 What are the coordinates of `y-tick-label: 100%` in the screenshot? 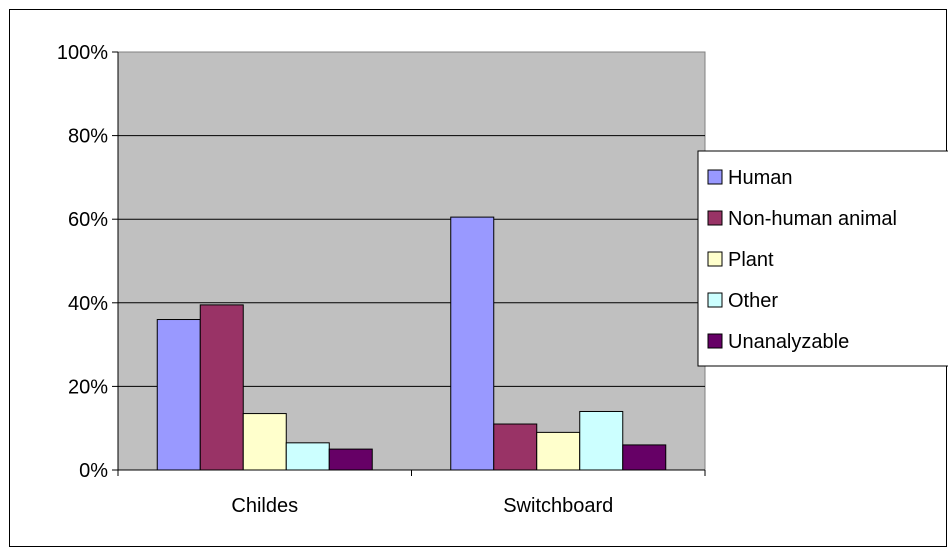 It's located at (82, 53).